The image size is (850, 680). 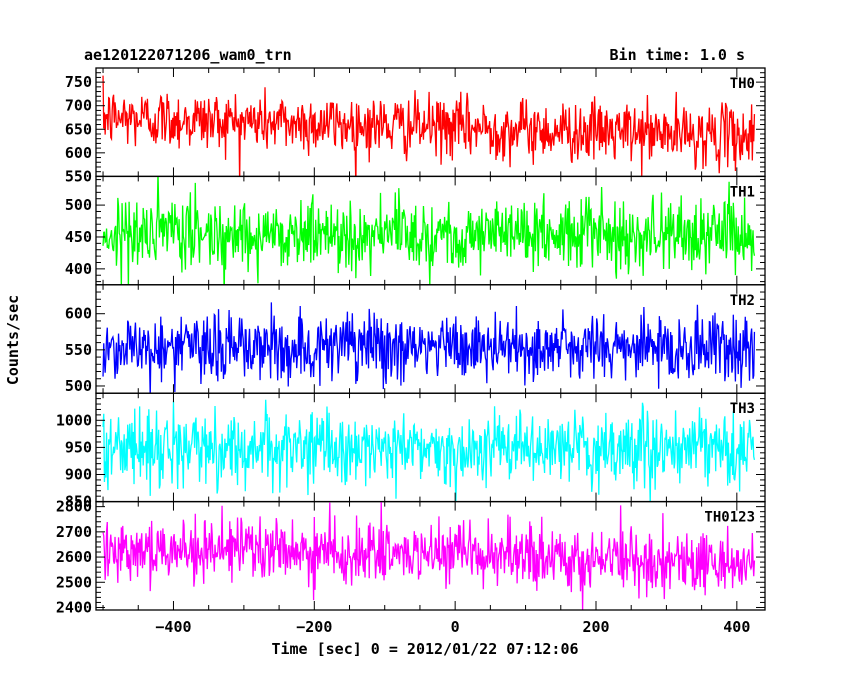 I want to click on panel-label: TH1, so click(x=742, y=192).